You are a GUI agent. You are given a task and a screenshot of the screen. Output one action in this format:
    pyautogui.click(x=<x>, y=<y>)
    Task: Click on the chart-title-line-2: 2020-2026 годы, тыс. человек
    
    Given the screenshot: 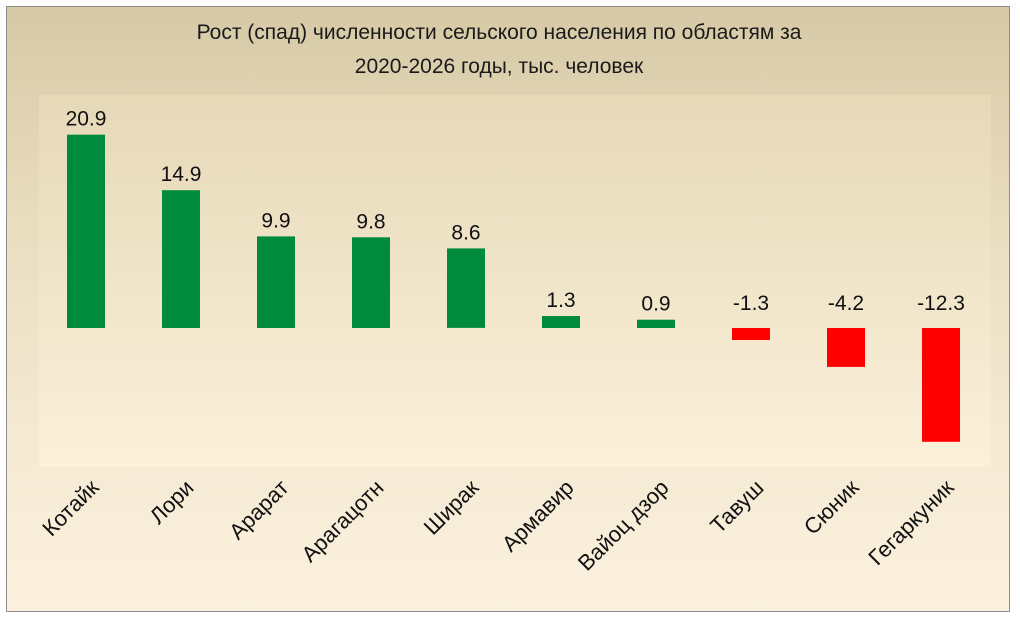 What is the action you would take?
    pyautogui.click(x=499, y=66)
    